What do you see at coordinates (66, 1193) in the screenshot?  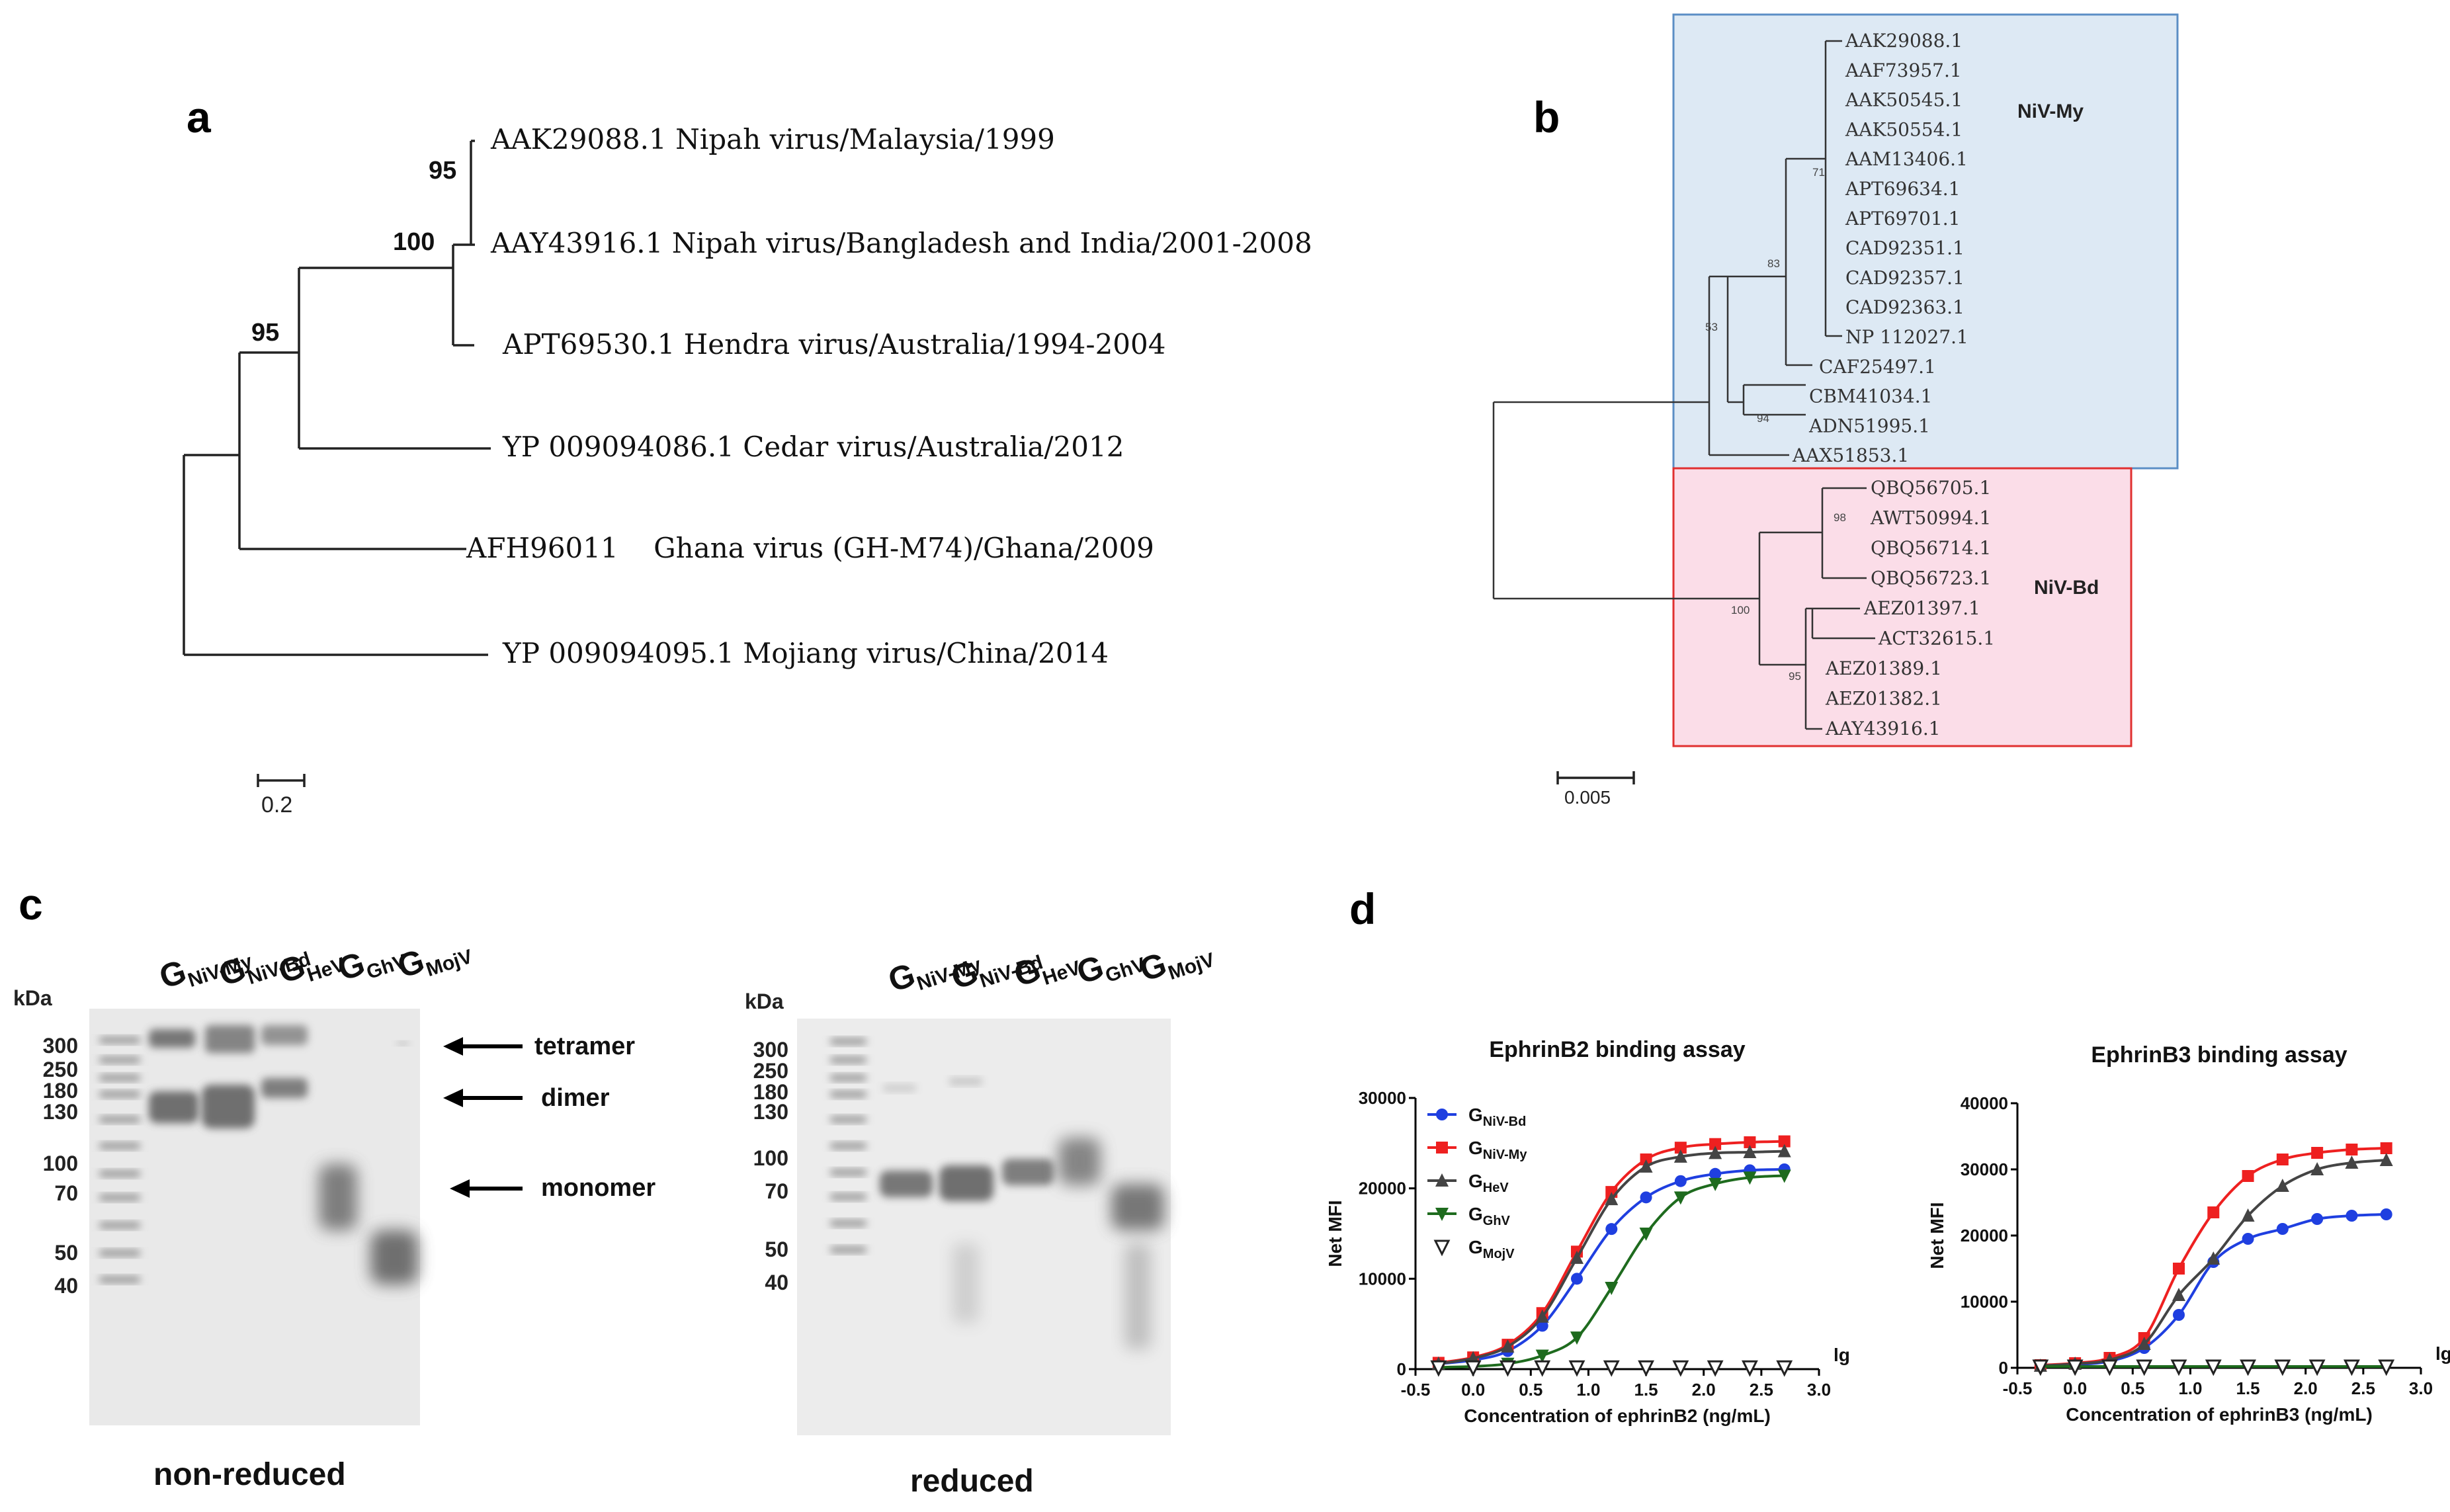 I see `mw-marker-label: 70` at bounding box center [66, 1193].